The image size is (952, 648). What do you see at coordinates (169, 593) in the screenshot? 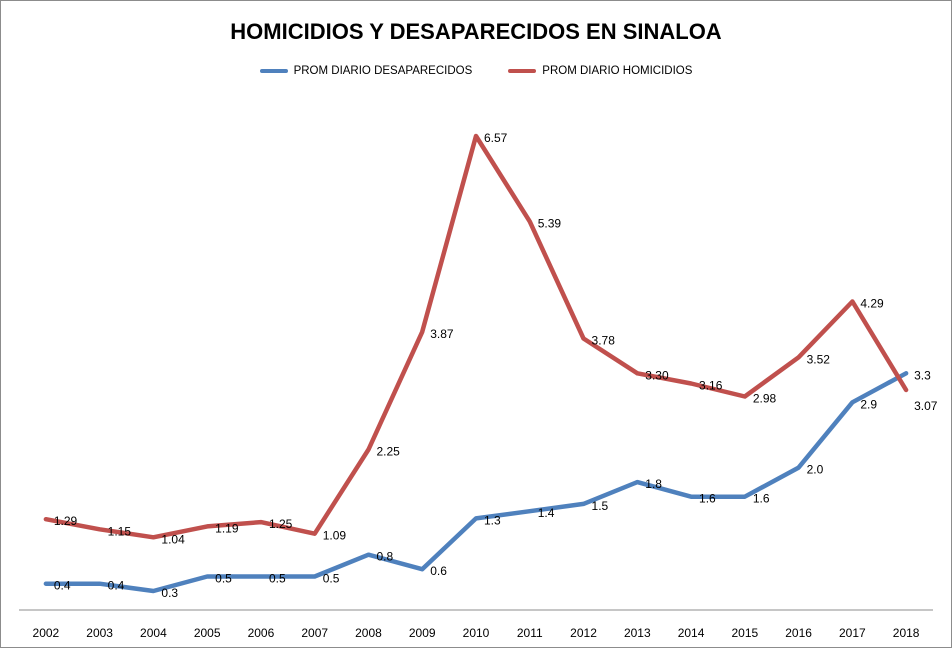
I see `data-label-desaparecidos: 0.3` at bounding box center [169, 593].